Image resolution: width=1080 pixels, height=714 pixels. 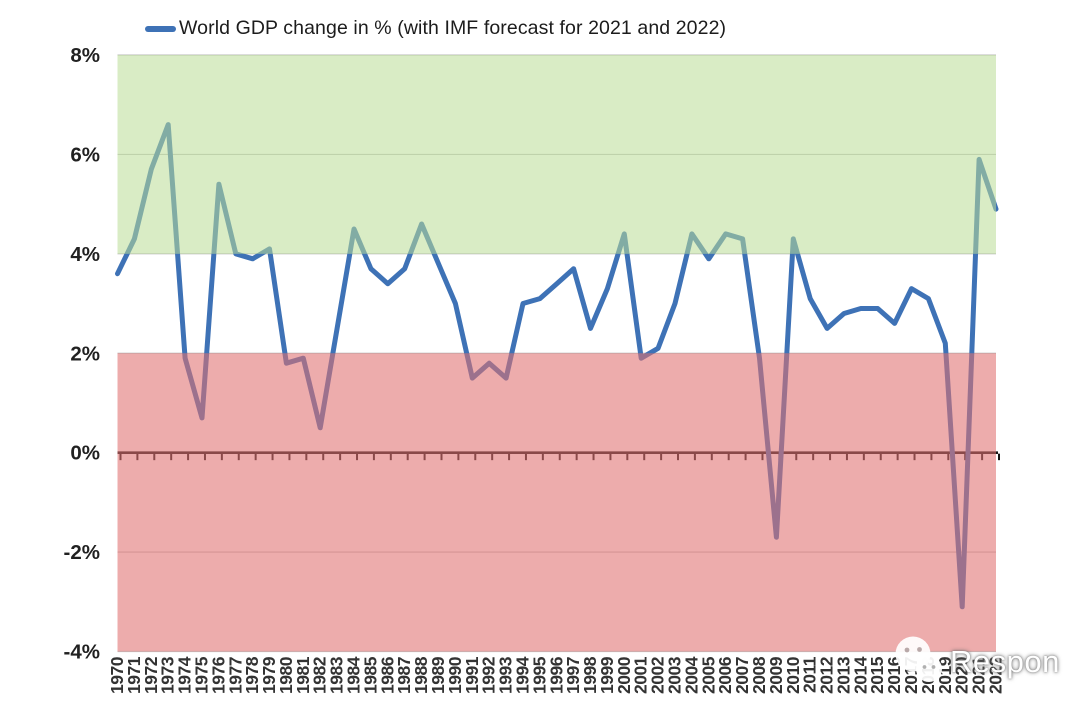 I want to click on x-axis-label: 2007, so click(x=742, y=675).